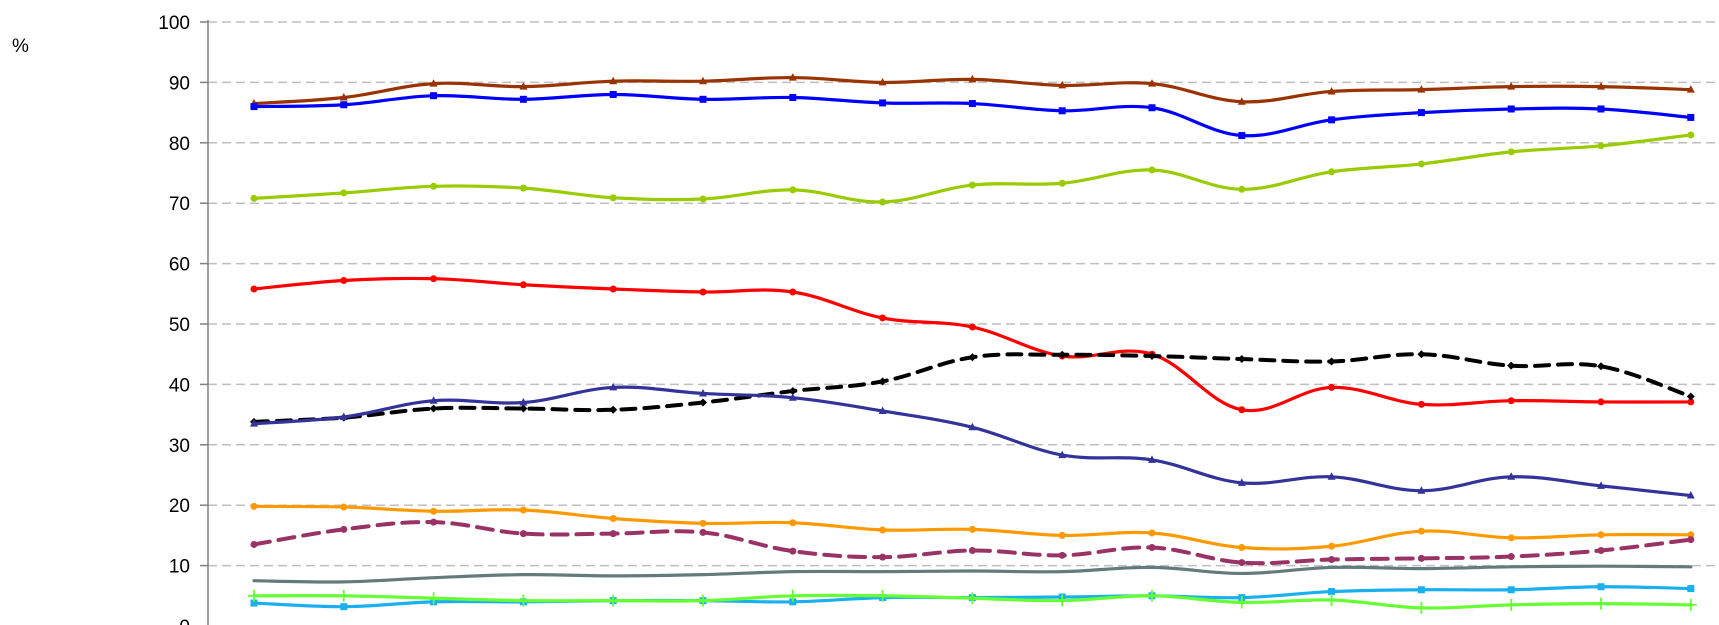 This screenshot has width=1719, height=625. What do you see at coordinates (174, 23) in the screenshot?
I see `y-tick-label: 100` at bounding box center [174, 23].